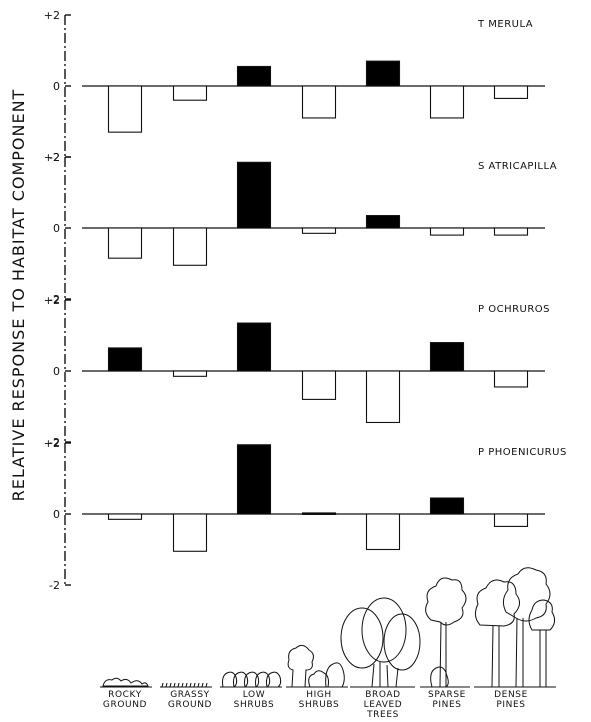 The image size is (591, 722). Describe the element at coordinates (126, 682) in the screenshot. I see `rocky-ground-icon` at that location.